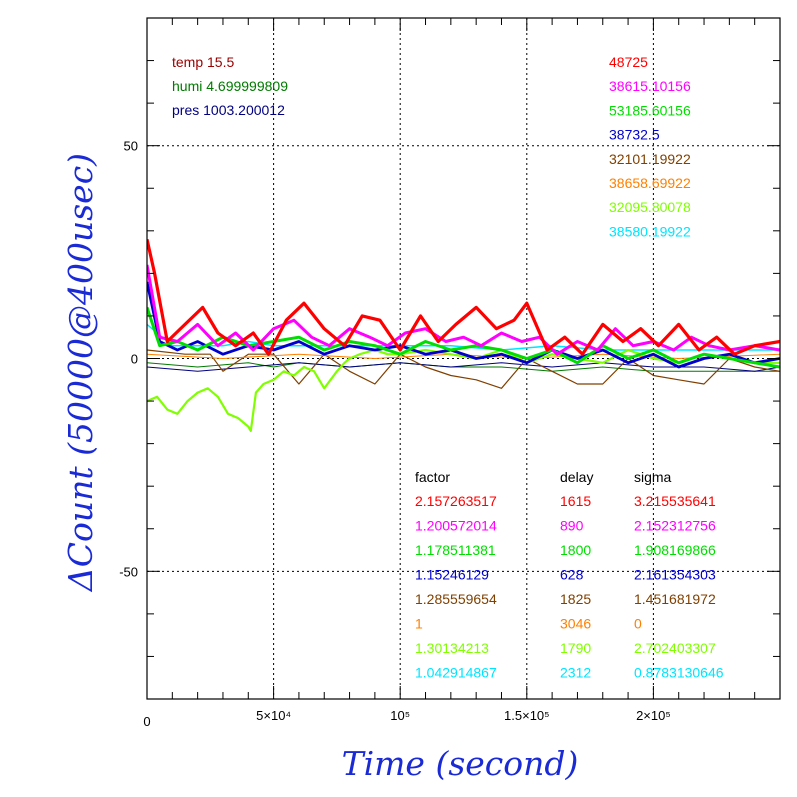 The height and width of the screenshot is (797, 797). What do you see at coordinates (80, 373) in the screenshot?
I see `y-axis-label: ΔCount (50000@400usec)` at bounding box center [80, 373].